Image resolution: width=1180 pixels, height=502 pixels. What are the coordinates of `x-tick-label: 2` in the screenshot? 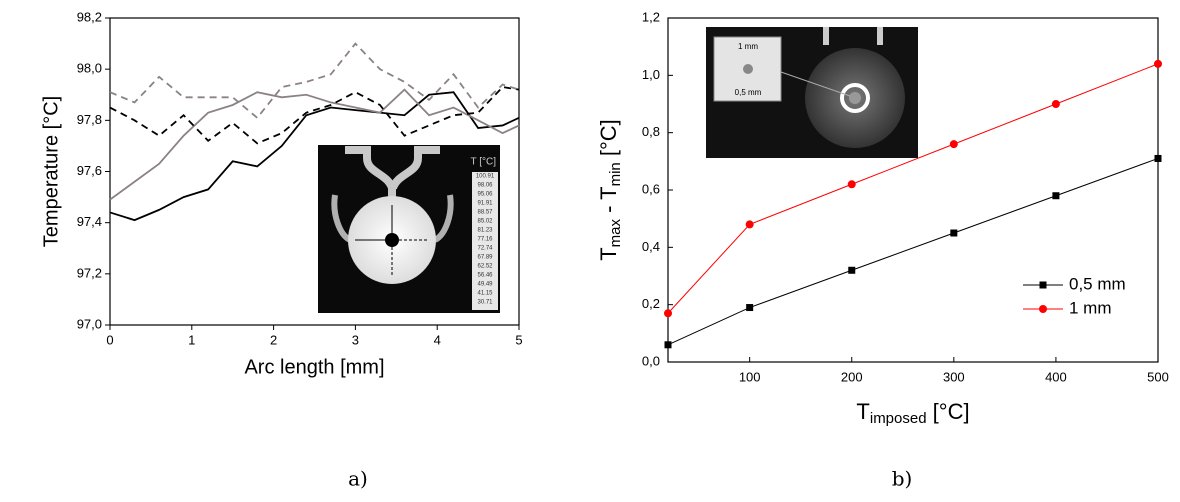 It's located at (273, 339).